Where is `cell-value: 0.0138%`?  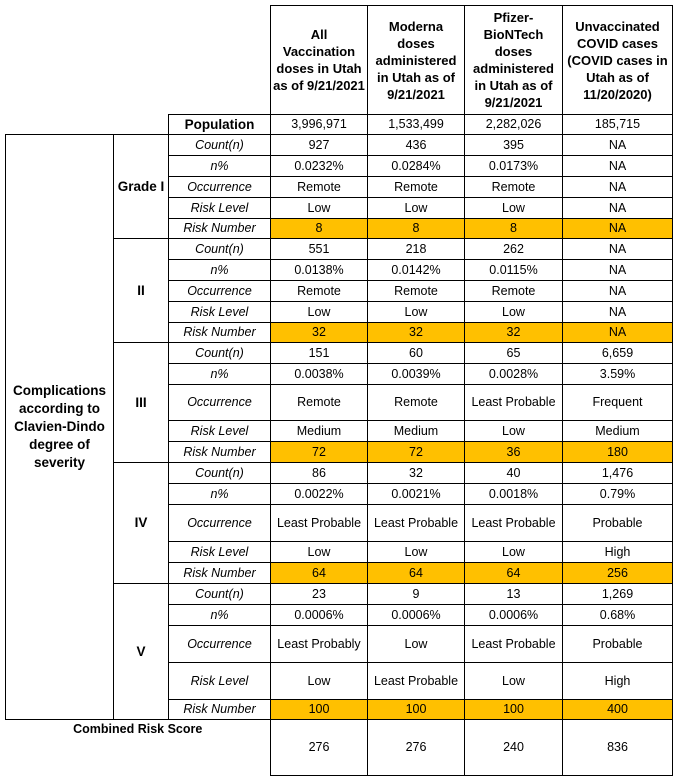
cell-value: 0.0138% is located at coordinates (319, 270).